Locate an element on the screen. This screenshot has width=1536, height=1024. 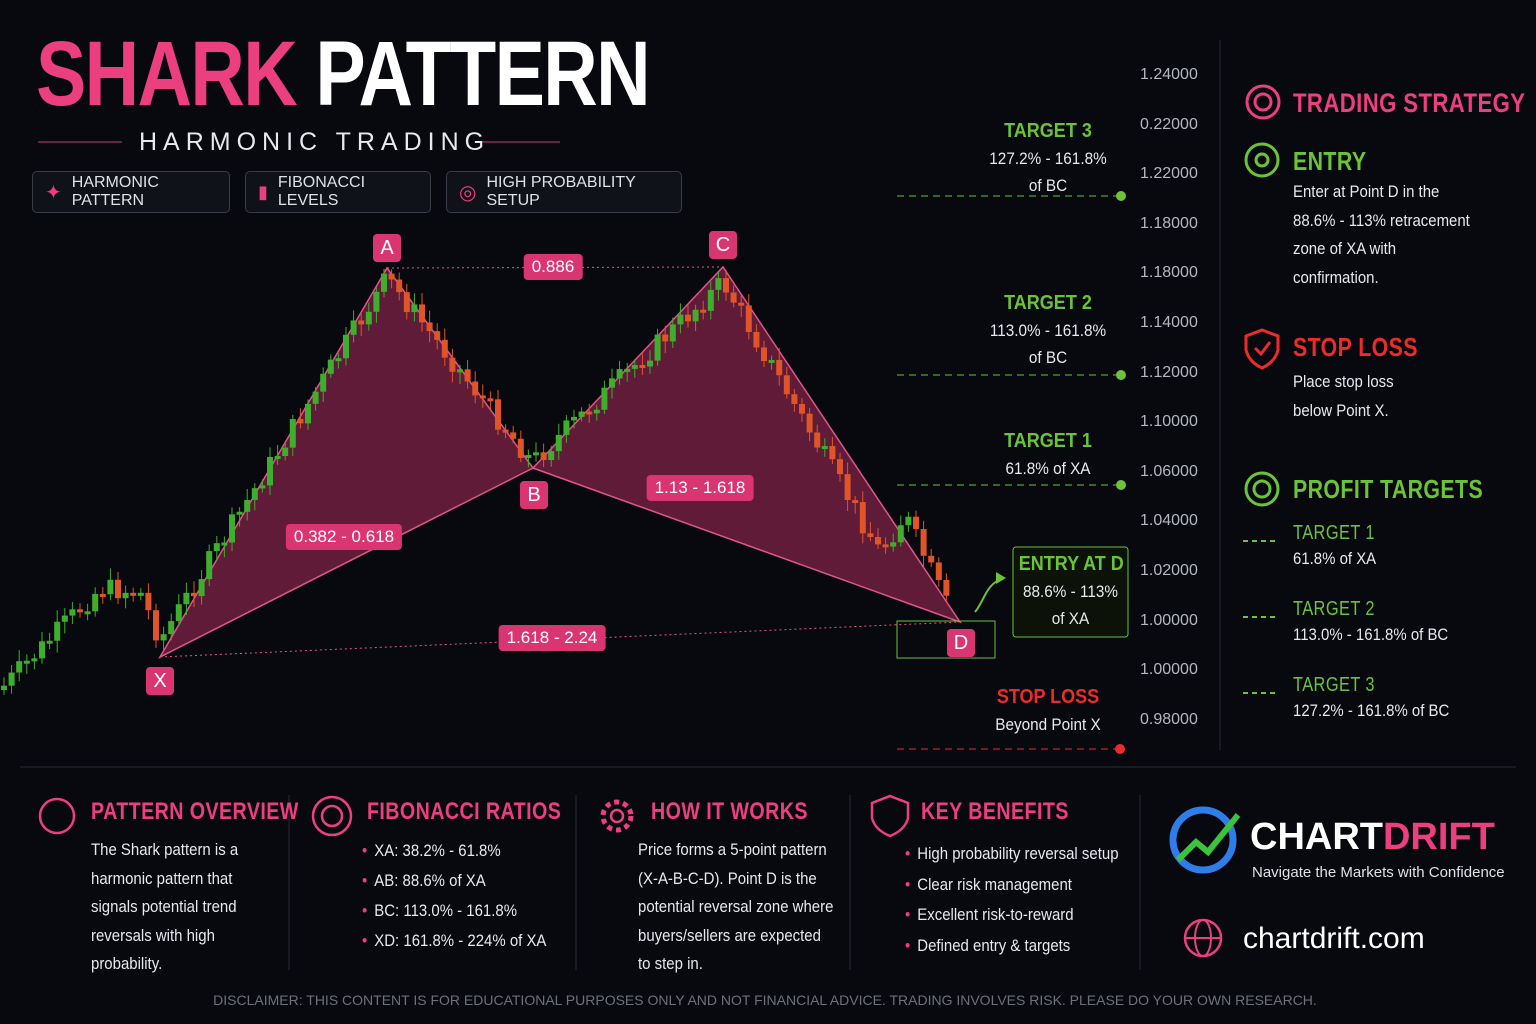
point-label: A is located at coordinates (387, 248).